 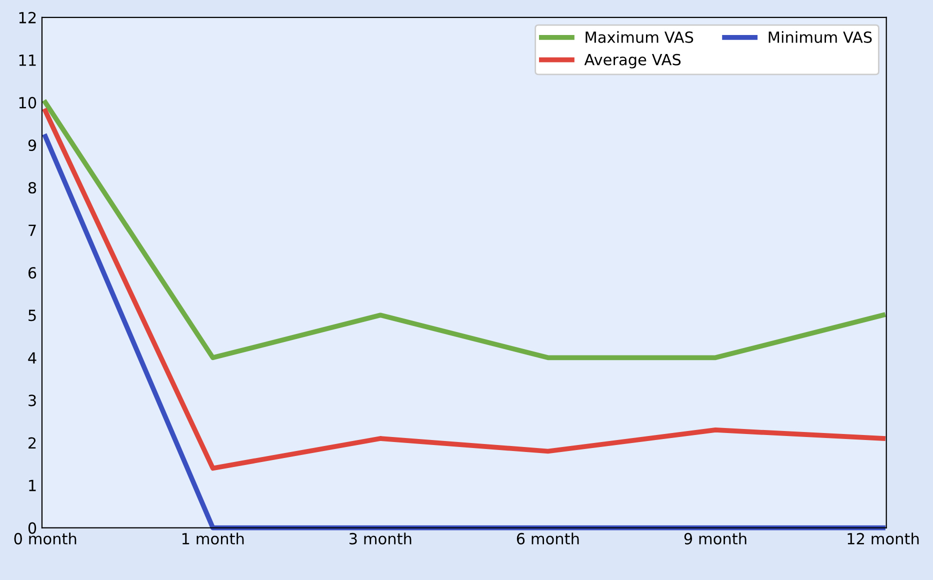 What do you see at coordinates (715, 538) in the screenshot?
I see `x-tick-label: 9 month` at bounding box center [715, 538].